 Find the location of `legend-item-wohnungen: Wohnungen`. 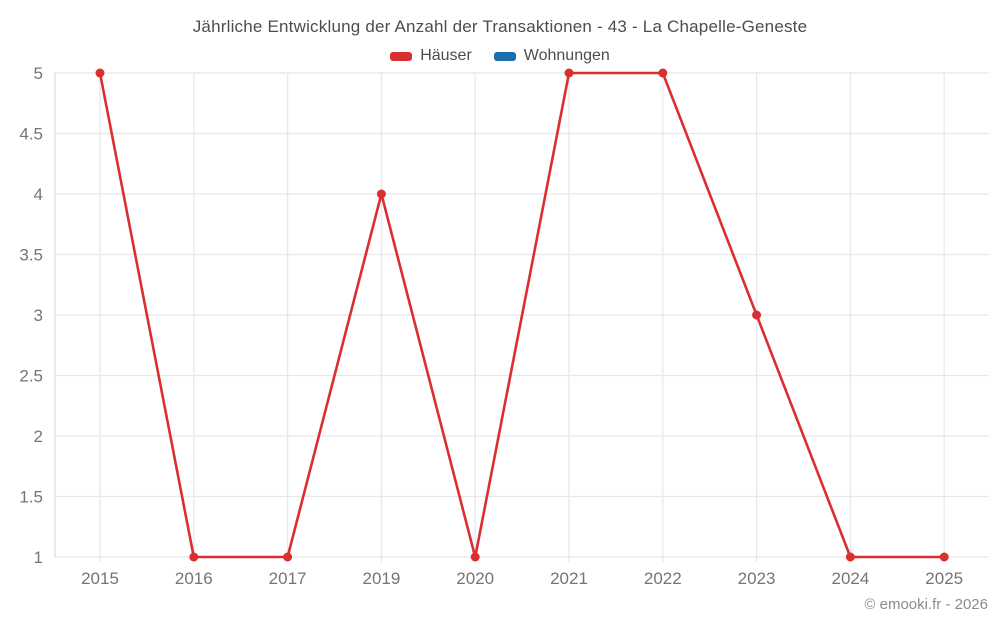

legend-item-wohnungen: Wohnungen is located at coordinates (551, 56).